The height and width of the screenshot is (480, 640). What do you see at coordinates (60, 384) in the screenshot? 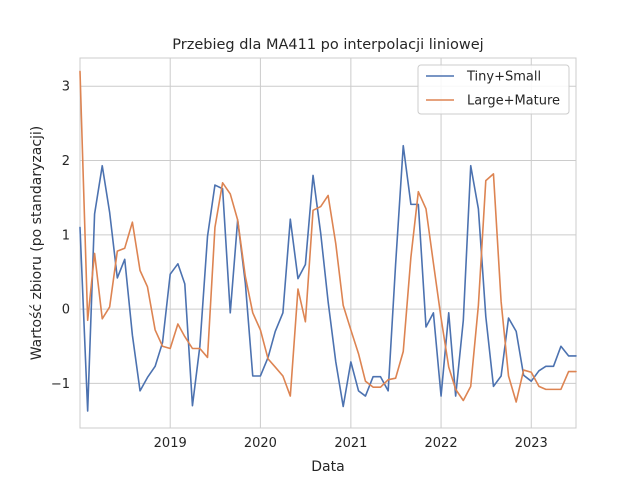
I see `y-tick-label: −1` at bounding box center [60, 384].